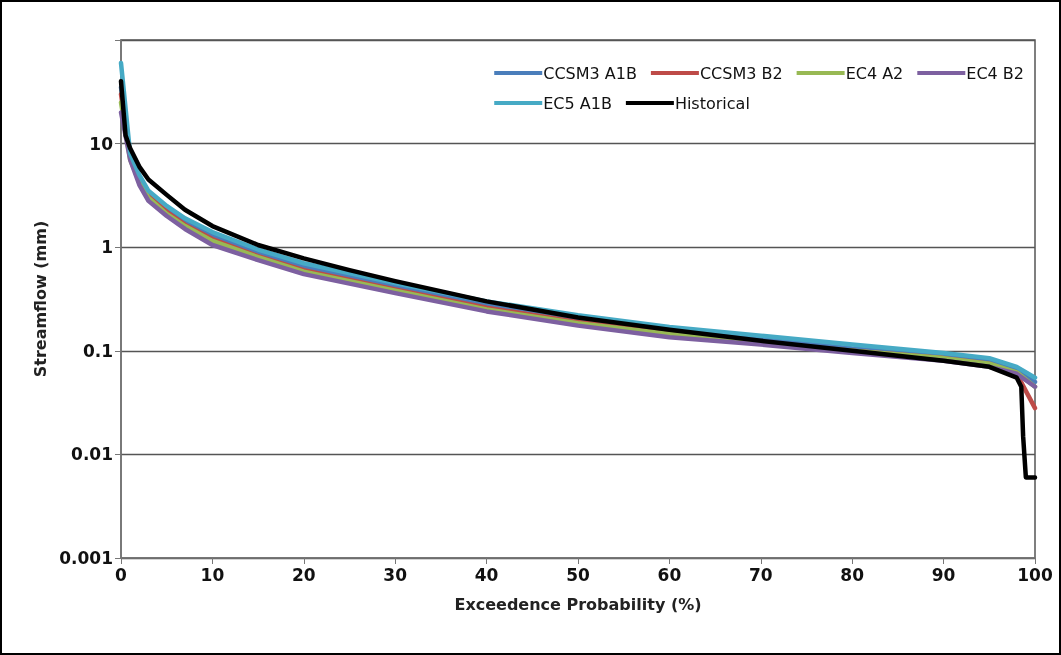 The image size is (1061, 655). Describe the element at coordinates (741, 73) in the screenshot. I see `legend-label: CCSM3 B2` at that location.